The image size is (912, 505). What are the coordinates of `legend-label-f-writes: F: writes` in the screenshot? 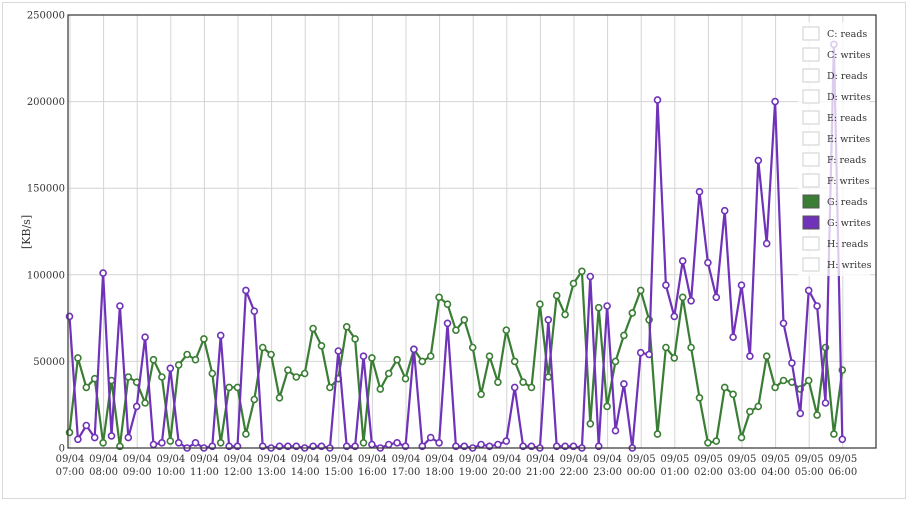 It's located at (848, 181).